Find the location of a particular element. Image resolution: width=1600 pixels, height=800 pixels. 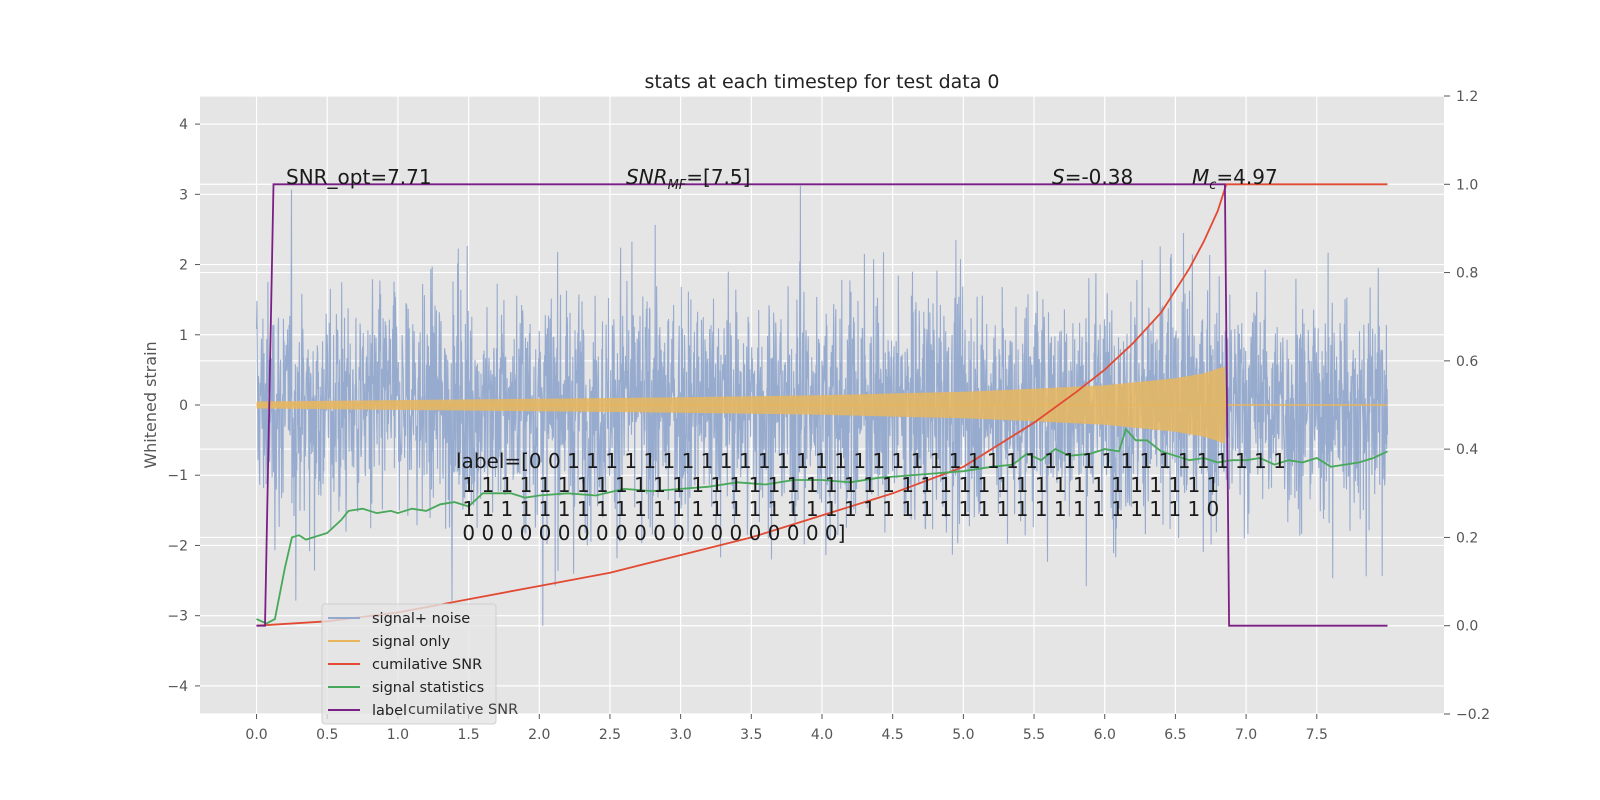

y-axis-label: Whitened strain is located at coordinates (150, 404).